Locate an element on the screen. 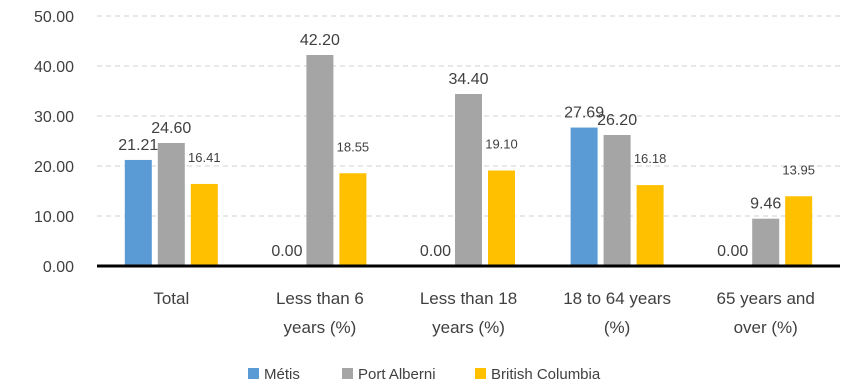 This screenshot has height=383, width=851. x-tick-label: Less than 18 is located at coordinates (468, 298).